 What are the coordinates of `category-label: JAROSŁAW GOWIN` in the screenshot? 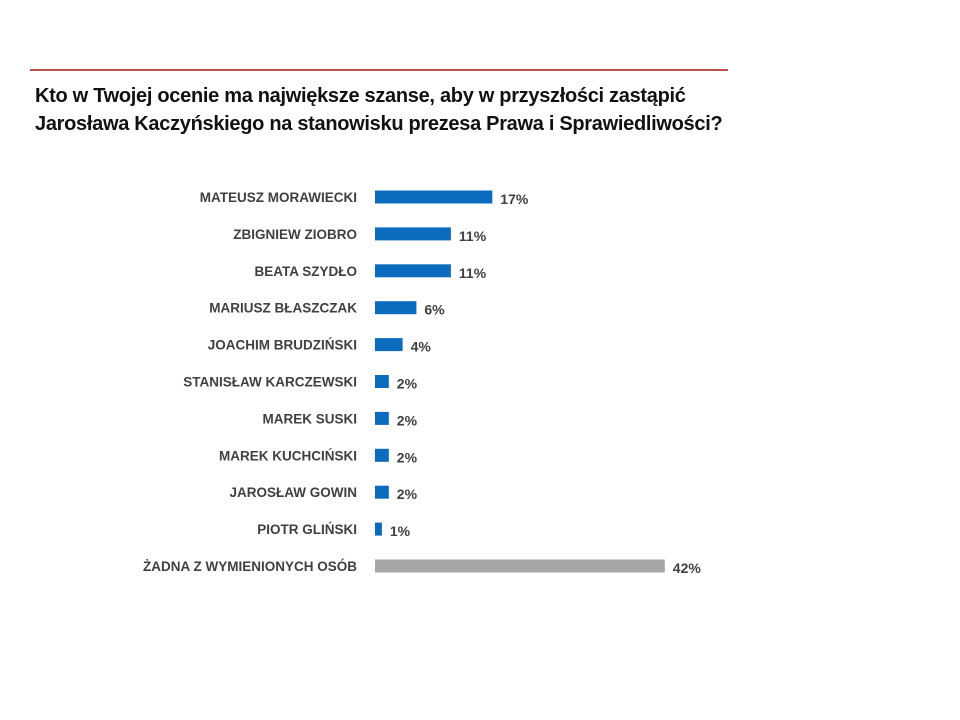 It's located at (294, 492).